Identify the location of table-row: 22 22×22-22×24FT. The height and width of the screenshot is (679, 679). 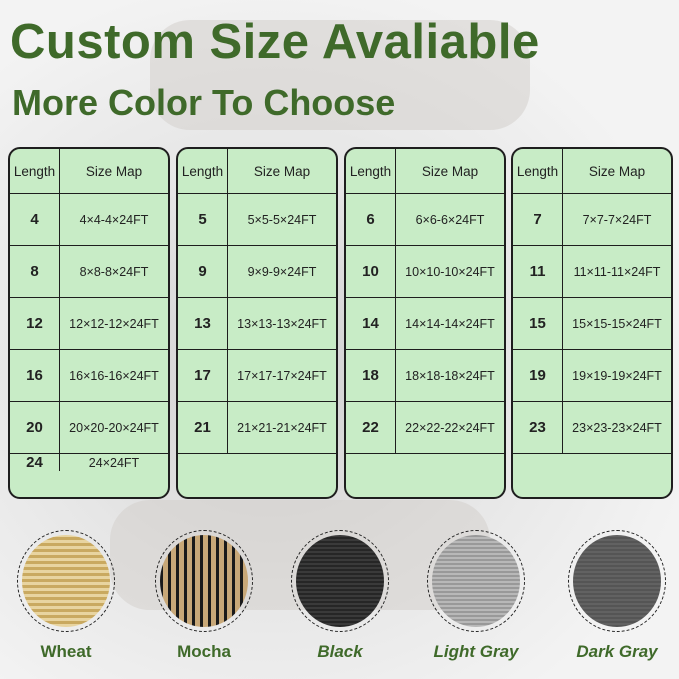
(425, 427).